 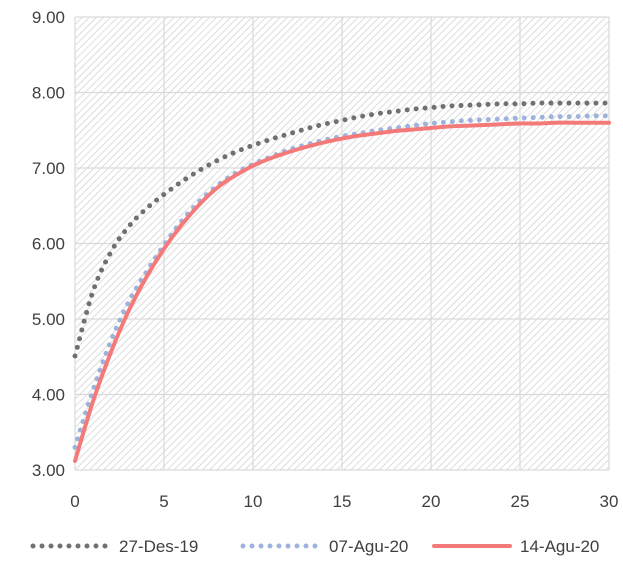 What do you see at coordinates (48, 17) in the screenshot?
I see `y-tick-label: 9.00` at bounding box center [48, 17].